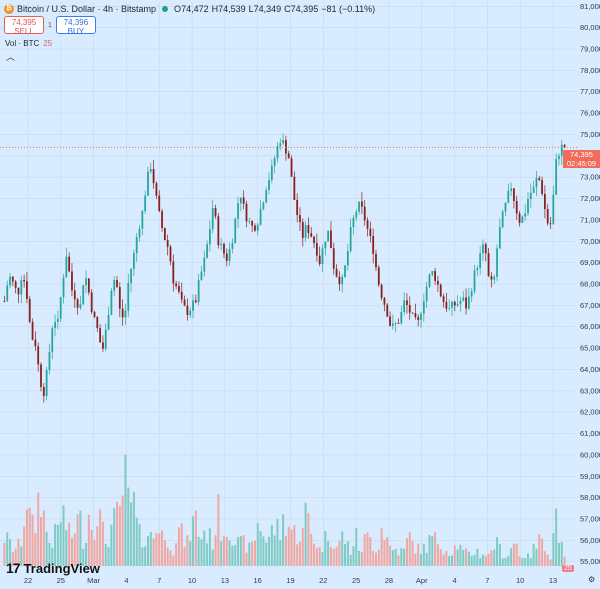  I want to click on volume-legend: Vol · BTC 25, so click(28, 43).